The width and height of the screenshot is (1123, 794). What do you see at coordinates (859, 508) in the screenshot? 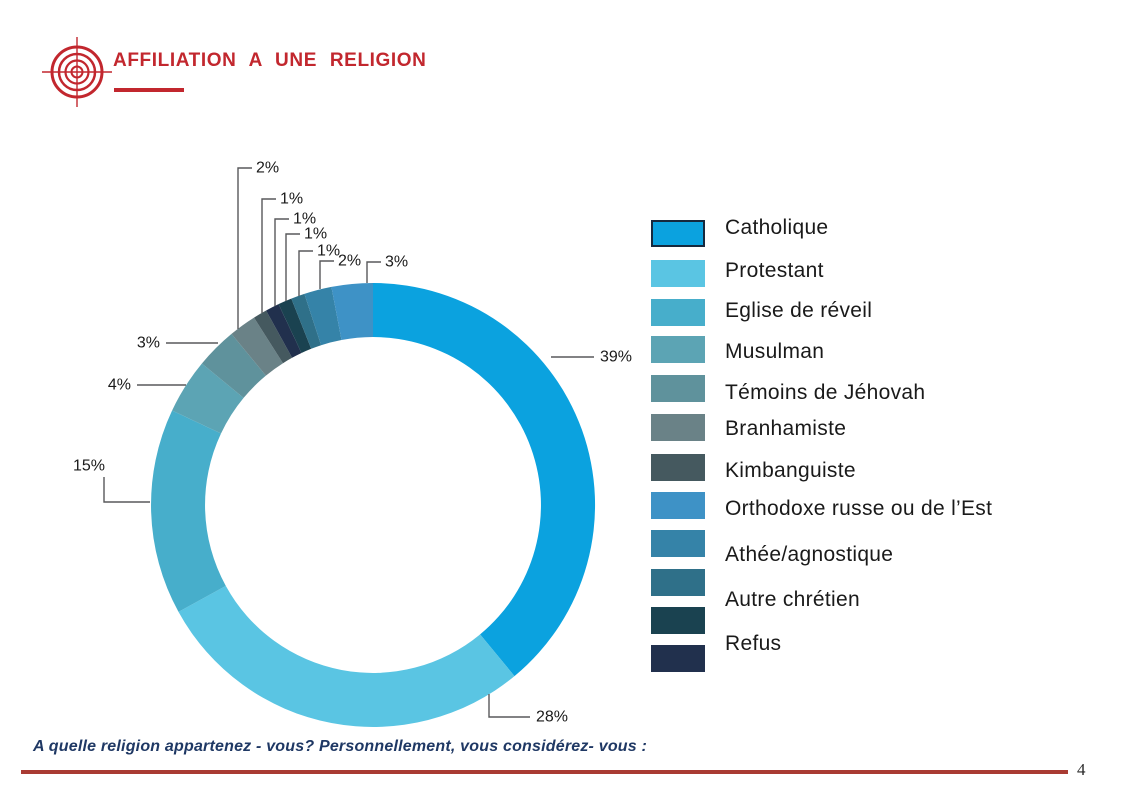
I see `legend-label: Orthodoxe russe ou de l’Est` at bounding box center [859, 508].